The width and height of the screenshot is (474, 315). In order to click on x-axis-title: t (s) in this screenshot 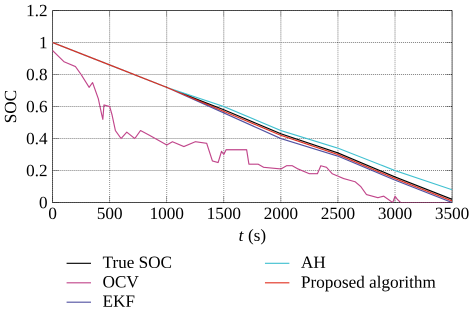, I will do `click(252, 237)`.